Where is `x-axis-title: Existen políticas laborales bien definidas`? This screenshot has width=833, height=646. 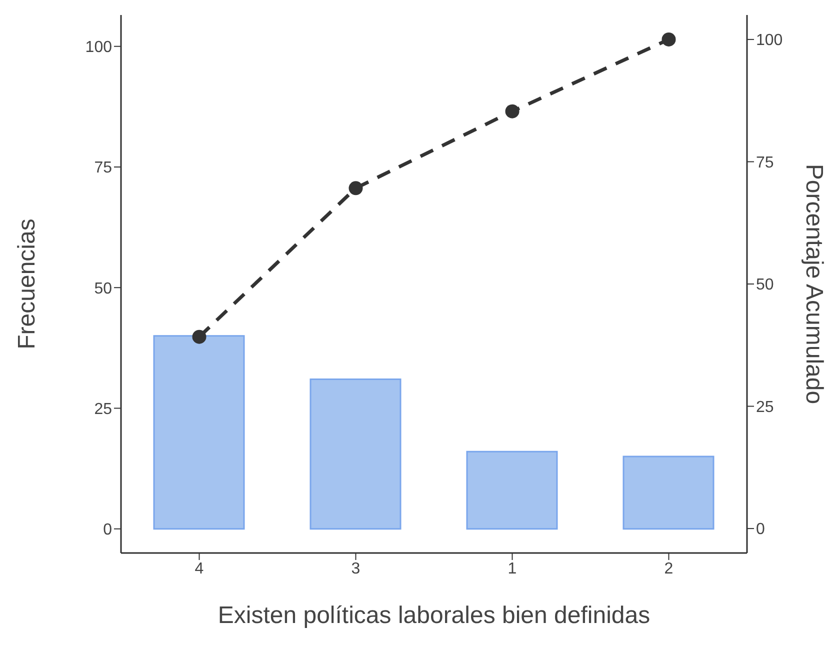
x-axis-title: Existen políticas laborales bien definidas is located at coordinates (434, 615).